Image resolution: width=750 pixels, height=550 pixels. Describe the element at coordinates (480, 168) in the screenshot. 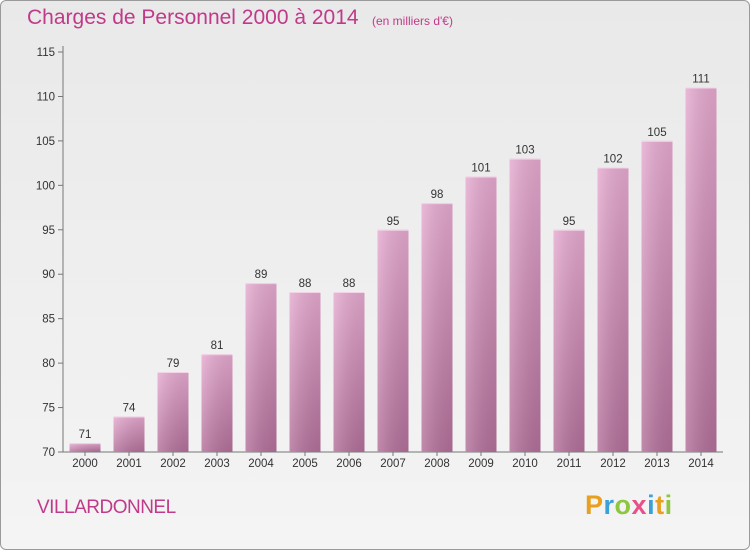

I see `value-label-2009: 101` at that location.